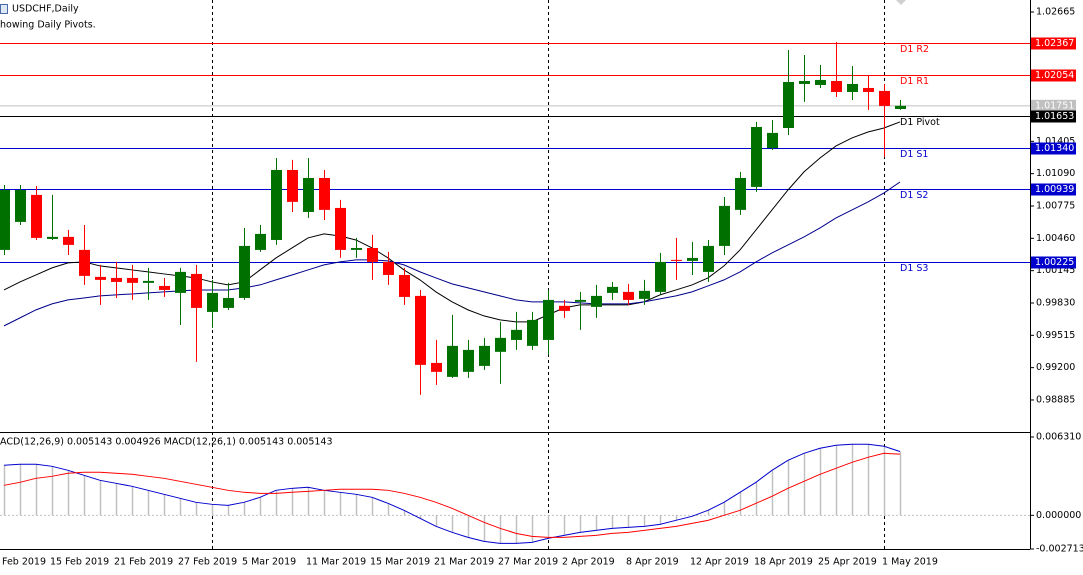  Describe the element at coordinates (4, 9) in the screenshot. I see `chart-icon` at that location.